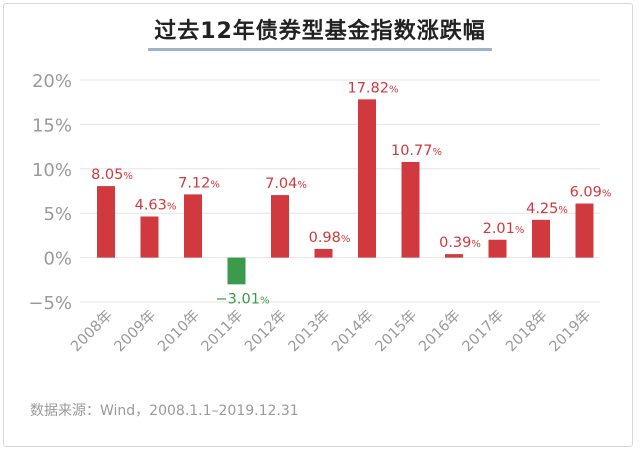  Describe the element at coordinates (460, 243) in the screenshot. I see `data-label: 0.39%` at that location.